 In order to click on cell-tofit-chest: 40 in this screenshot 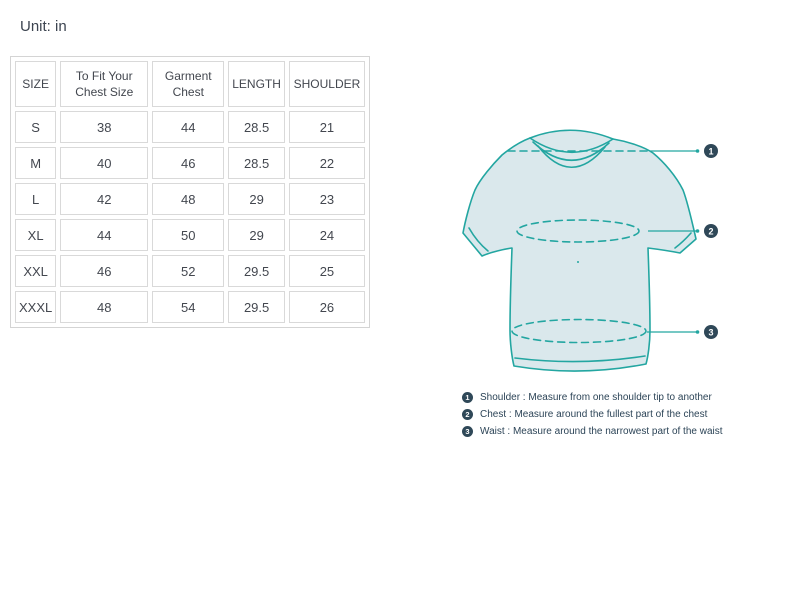, I will do `click(104, 163)`.